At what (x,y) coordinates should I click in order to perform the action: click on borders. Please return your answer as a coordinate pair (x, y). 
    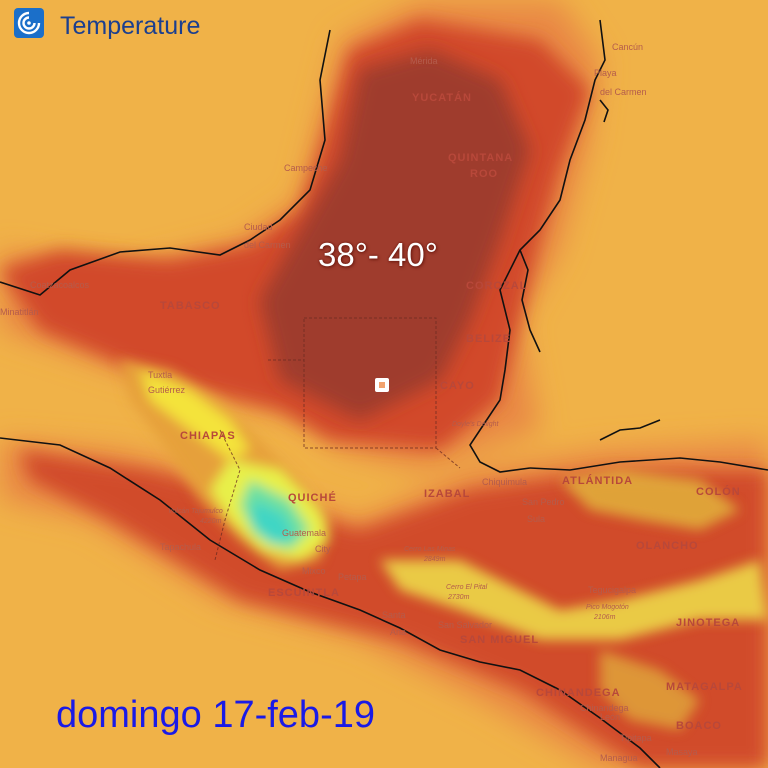
    Looking at the image, I should click on (337, 439).